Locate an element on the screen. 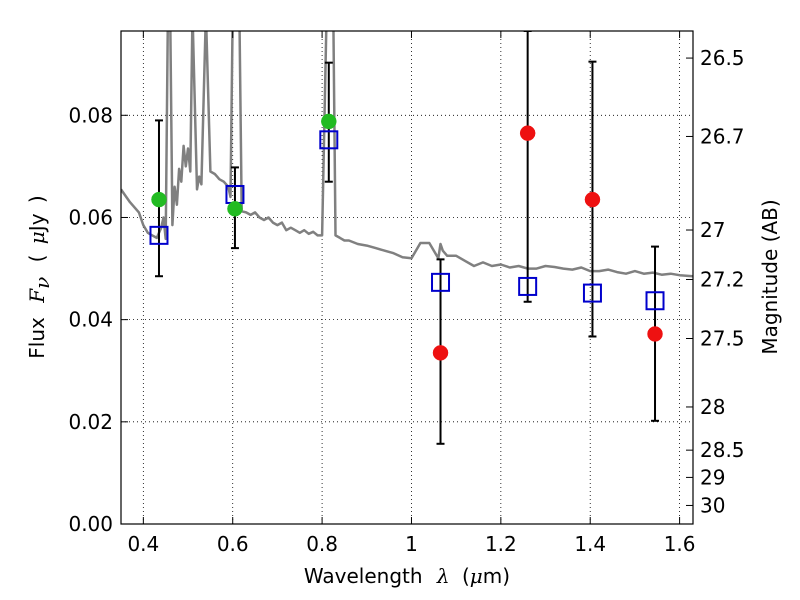  right-tick-label: 26.5 is located at coordinates (722, 58).